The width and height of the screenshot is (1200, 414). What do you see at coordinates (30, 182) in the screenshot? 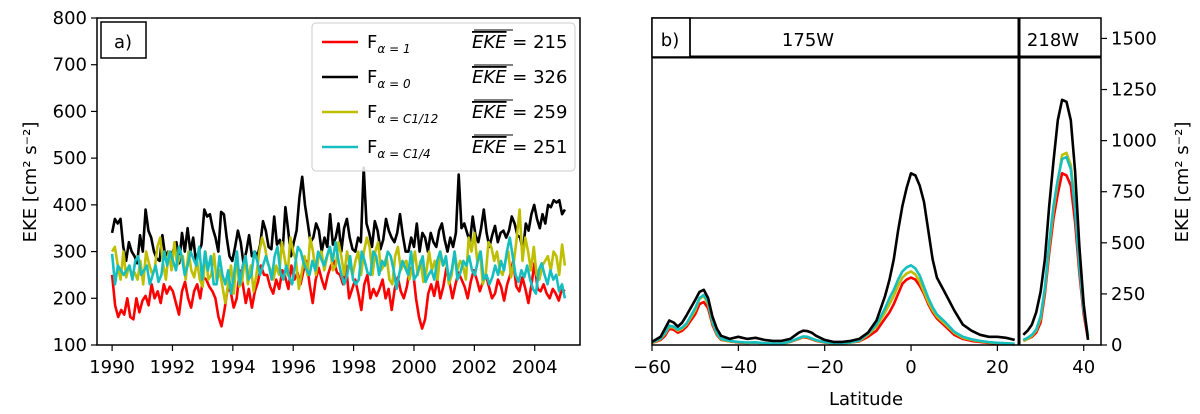
I see `panel-a-y-label: EKE [cm² s⁻²]` at bounding box center [30, 182].